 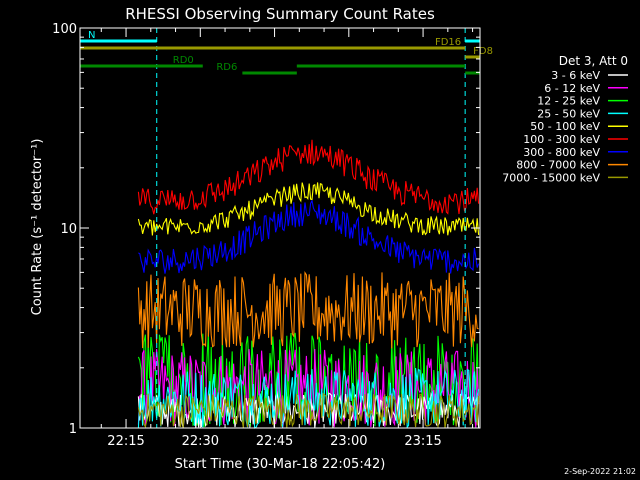 What do you see at coordinates (73, 429) in the screenshot?
I see `y-tick-label: 1` at bounding box center [73, 429].